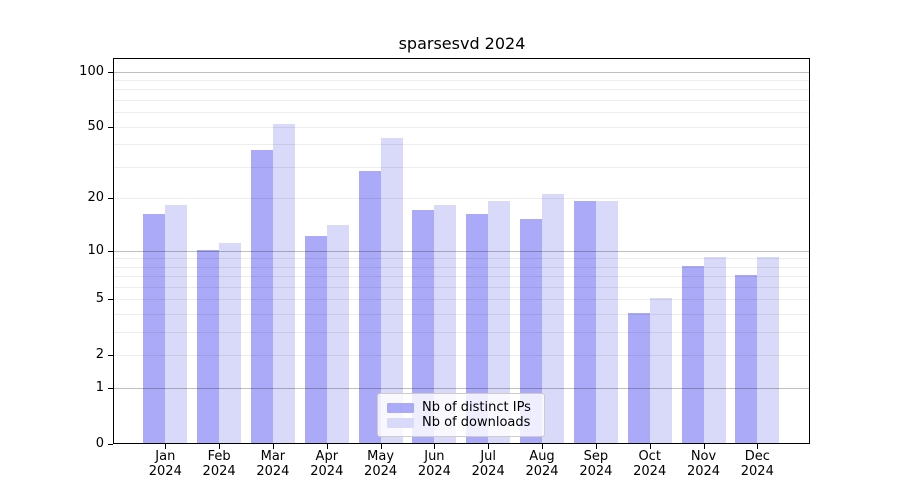 This screenshot has width=900, height=500. I want to click on x-tick-jan, so click(166, 446).